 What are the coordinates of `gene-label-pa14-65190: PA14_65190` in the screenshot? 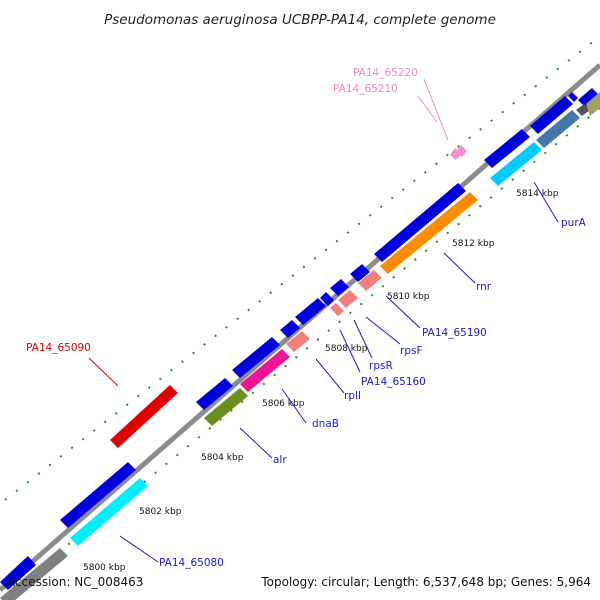 It's located at (454, 333).